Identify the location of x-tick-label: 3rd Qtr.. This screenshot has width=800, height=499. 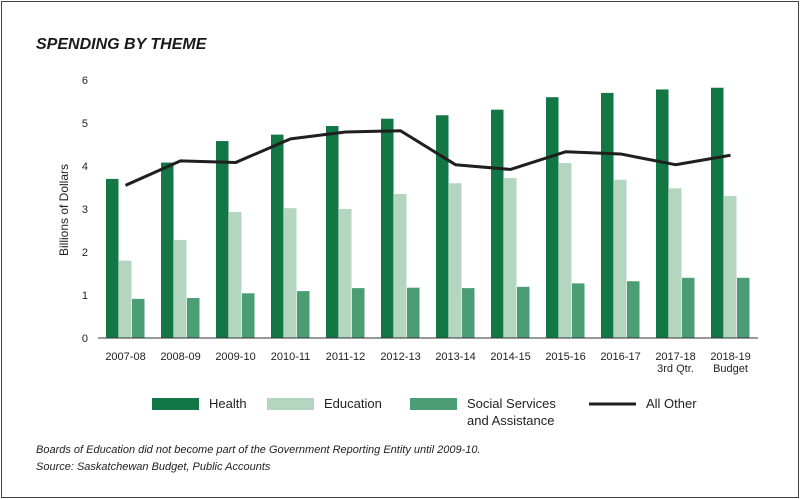
(675, 369).